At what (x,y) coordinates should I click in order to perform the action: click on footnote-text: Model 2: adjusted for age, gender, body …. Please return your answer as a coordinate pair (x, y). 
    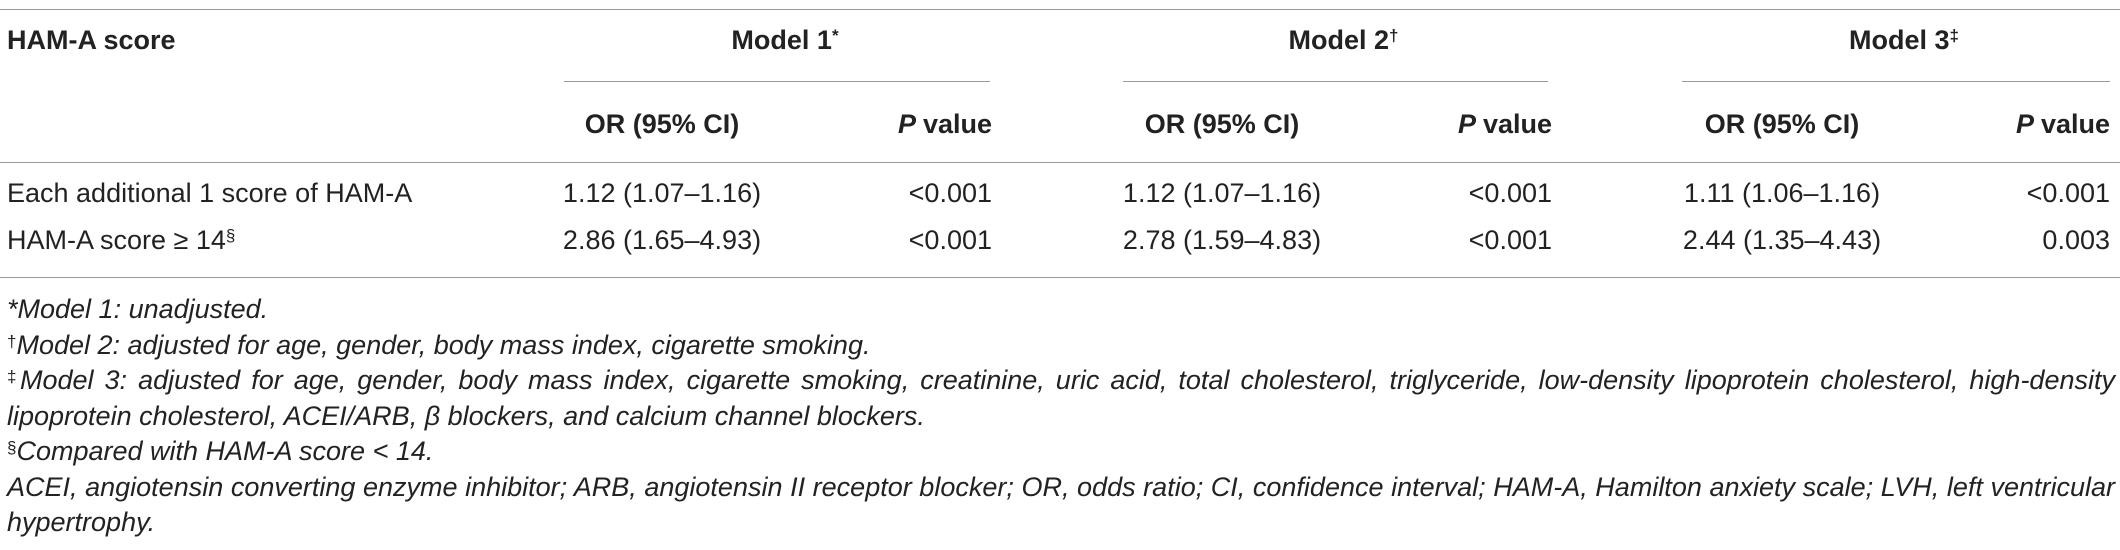
    Looking at the image, I should click on (443, 344).